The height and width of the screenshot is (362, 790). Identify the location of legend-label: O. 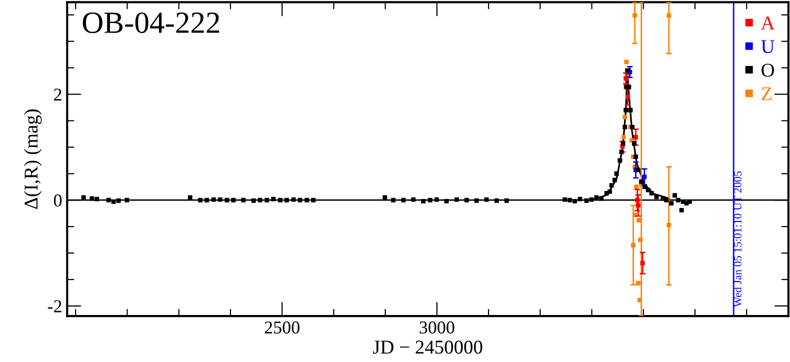
(768, 70).